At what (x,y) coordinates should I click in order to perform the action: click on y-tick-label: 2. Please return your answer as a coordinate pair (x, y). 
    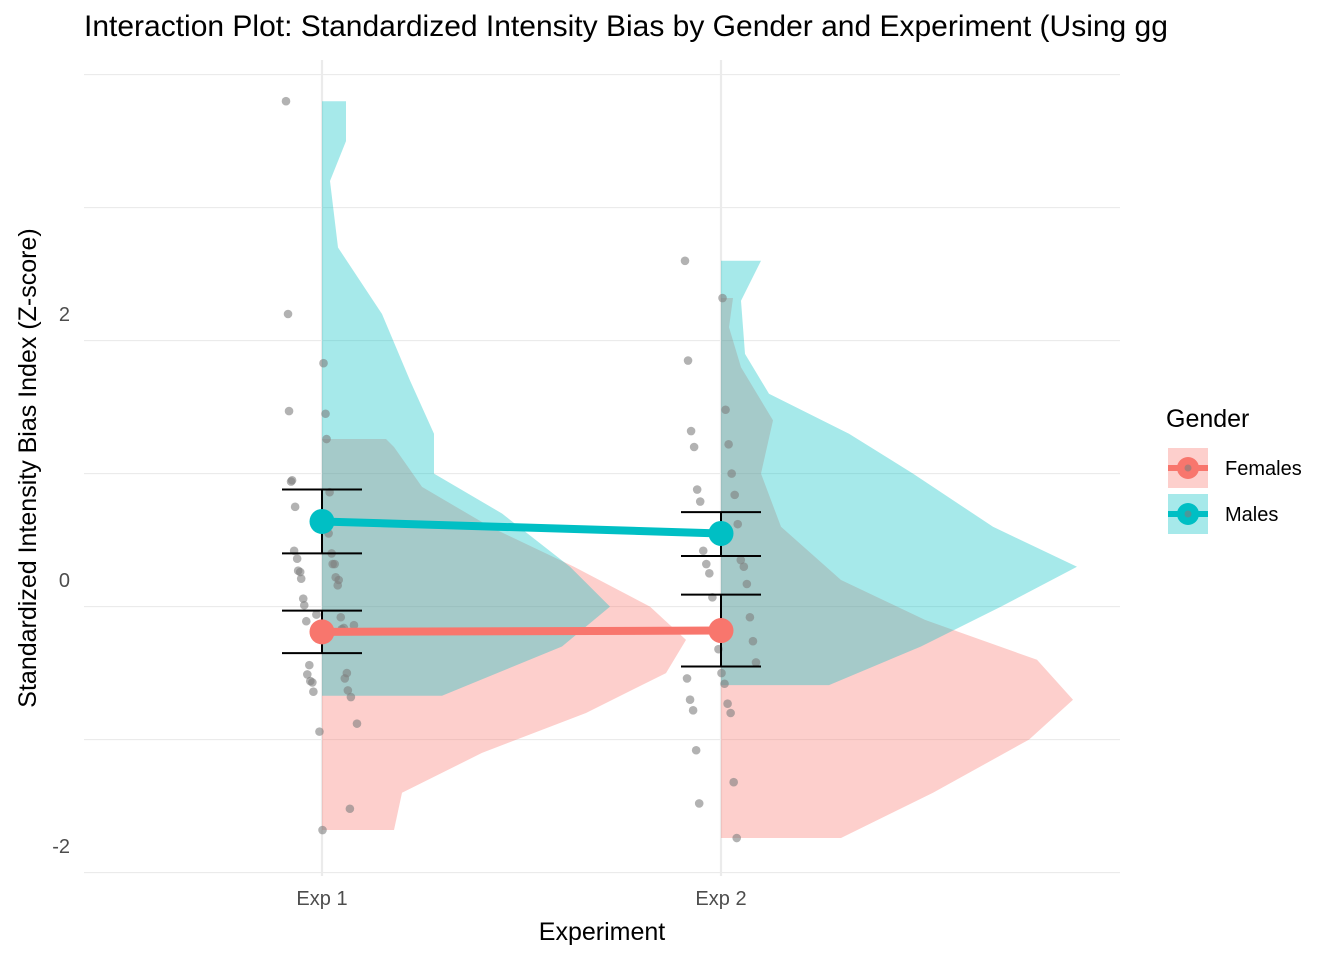
    Looking at the image, I should click on (64, 315).